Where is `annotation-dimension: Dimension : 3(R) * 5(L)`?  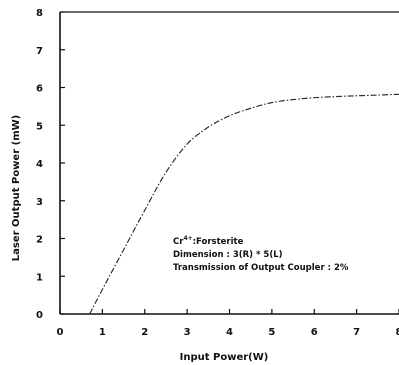 annotation-dimension: Dimension : 3(R) * 5(L) is located at coordinates (228, 255).